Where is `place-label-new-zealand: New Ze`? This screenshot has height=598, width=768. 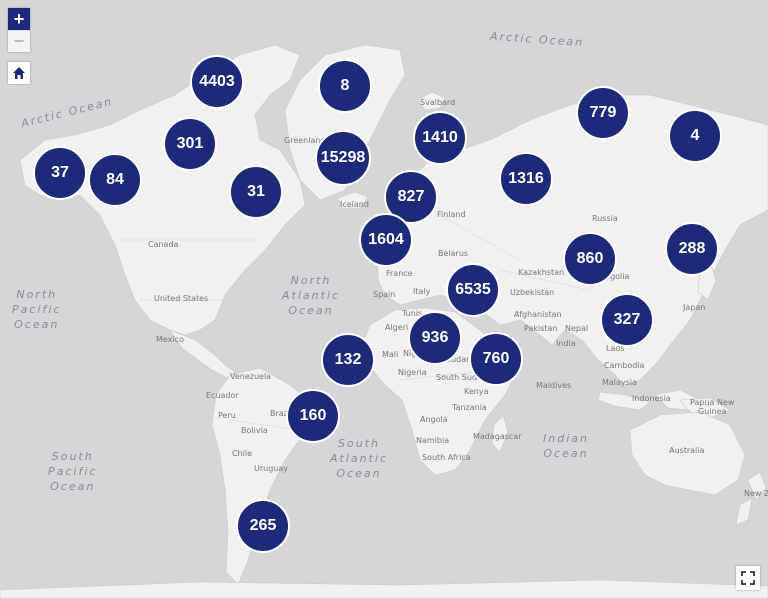 place-label-new-zealand: New Ze is located at coordinates (756, 493).